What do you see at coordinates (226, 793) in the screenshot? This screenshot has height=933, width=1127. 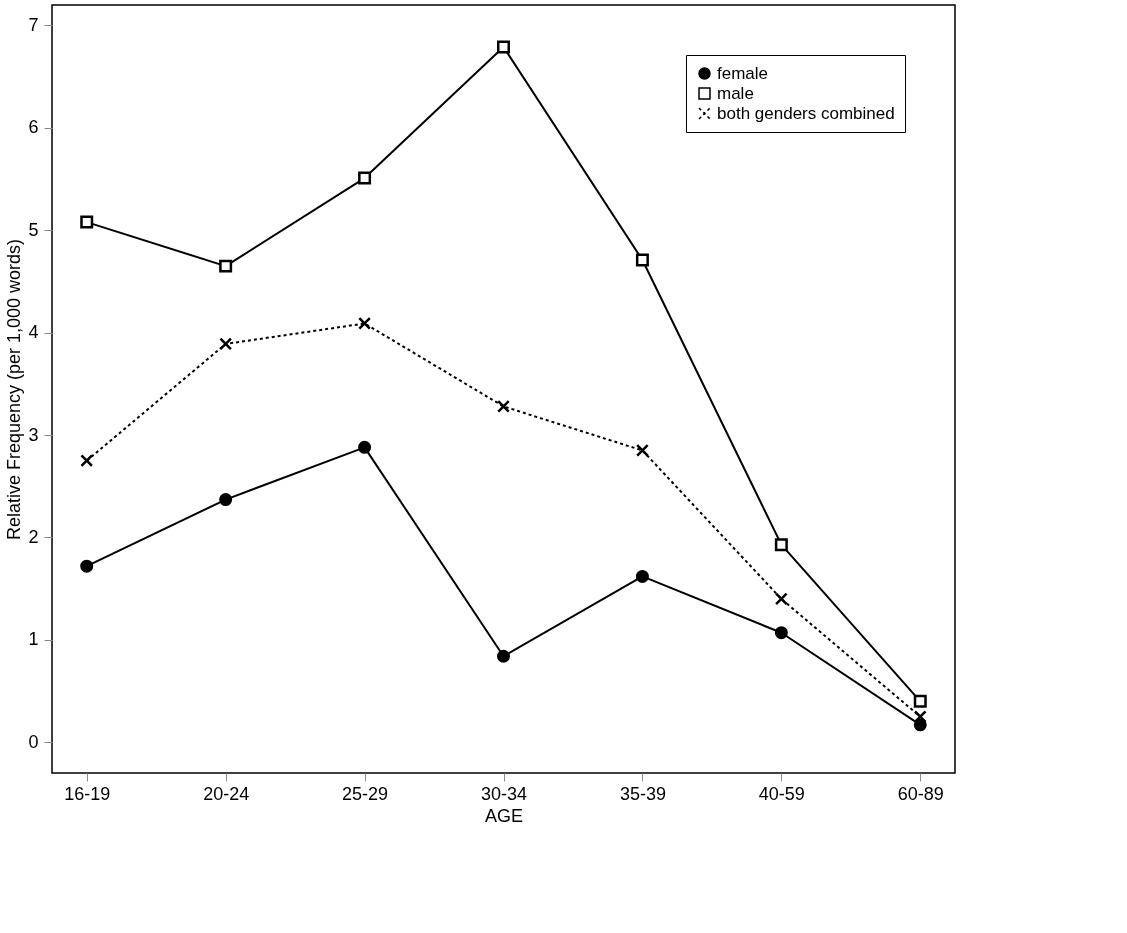 I see `x-tick-label: 20-24` at bounding box center [226, 793].